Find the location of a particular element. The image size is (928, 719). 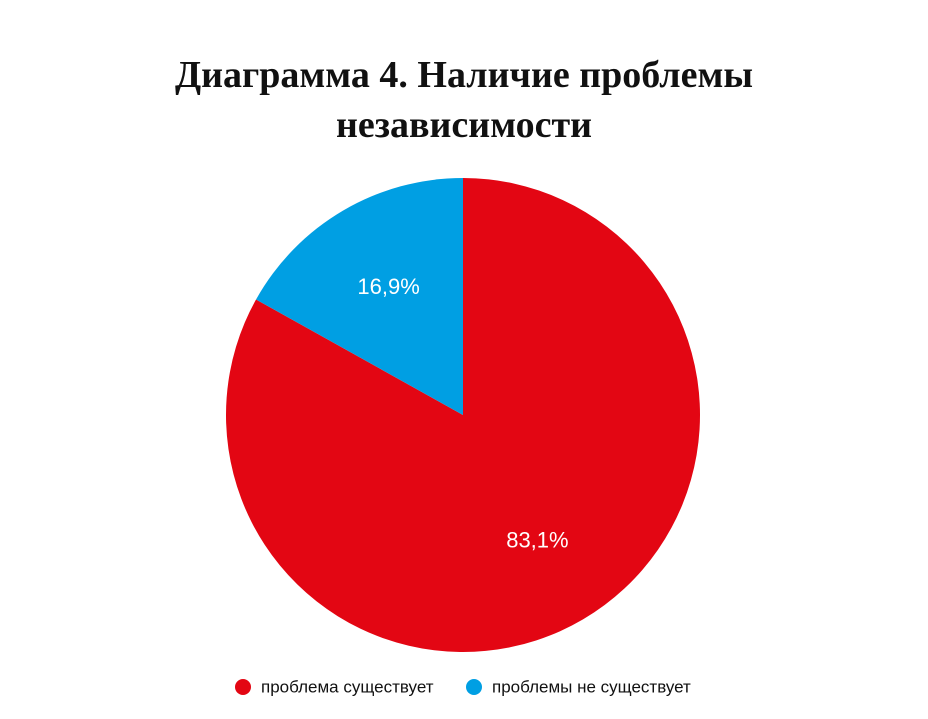

value-label: 16,9% is located at coordinates (388, 286).